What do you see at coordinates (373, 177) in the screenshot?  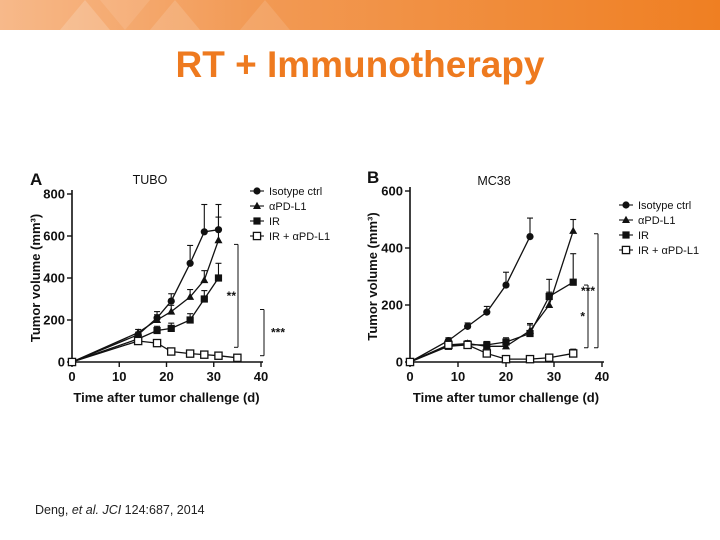 I see `panel-letter: B` at bounding box center [373, 177].